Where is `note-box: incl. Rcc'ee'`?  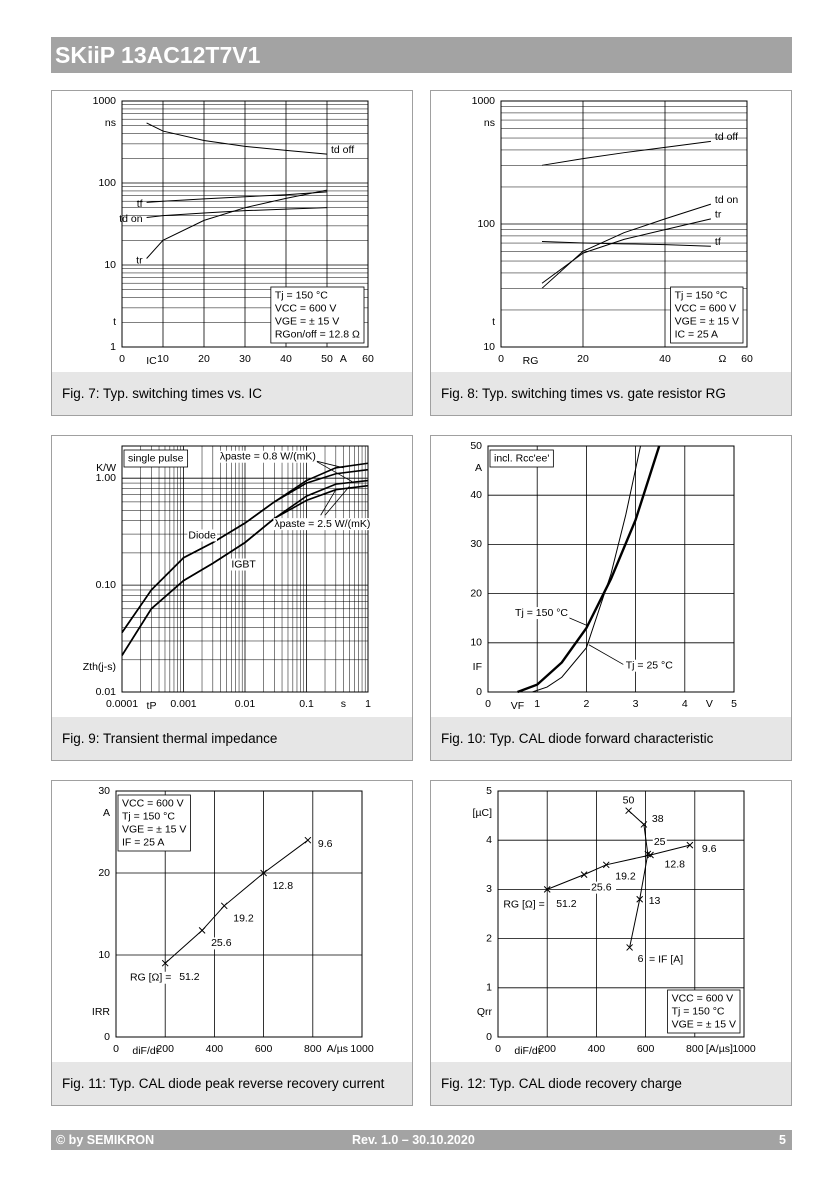 note-box: incl. Rcc'ee' is located at coordinates (521, 458).